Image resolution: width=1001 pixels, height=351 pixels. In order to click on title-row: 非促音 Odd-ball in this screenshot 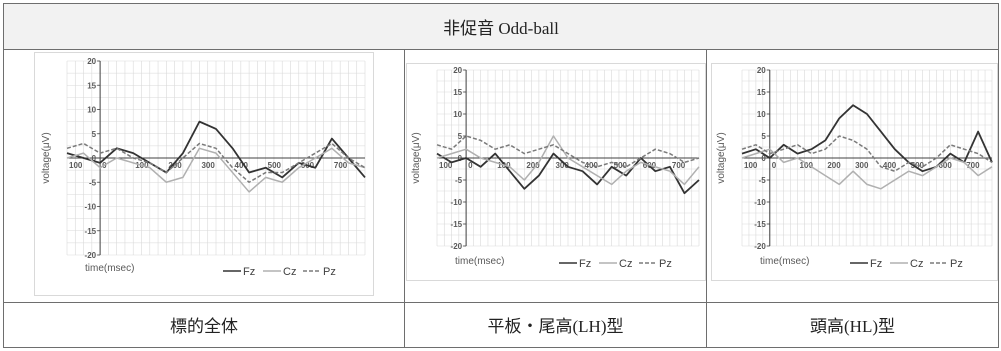, I will do `click(501, 26)`.